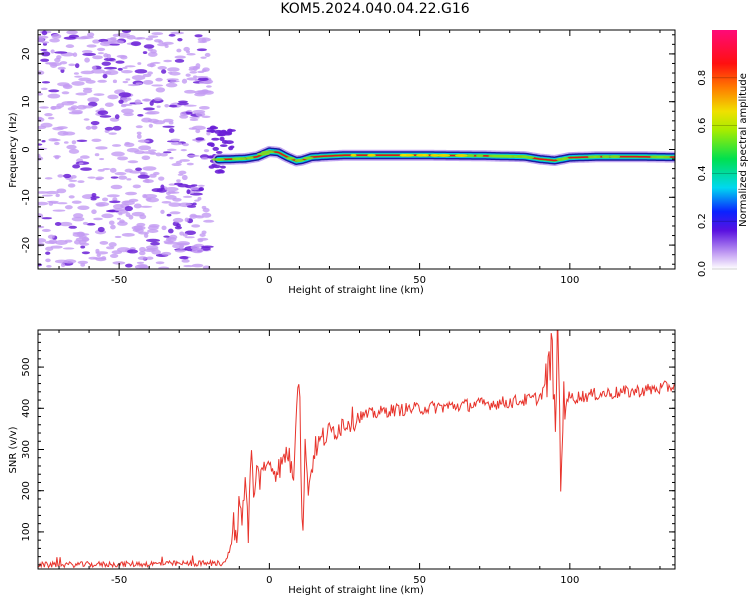 Image resolution: width=750 pixels, height=600 pixels. Describe the element at coordinates (26, 245) in the screenshot. I see `y-tick-label: -20` at that location.